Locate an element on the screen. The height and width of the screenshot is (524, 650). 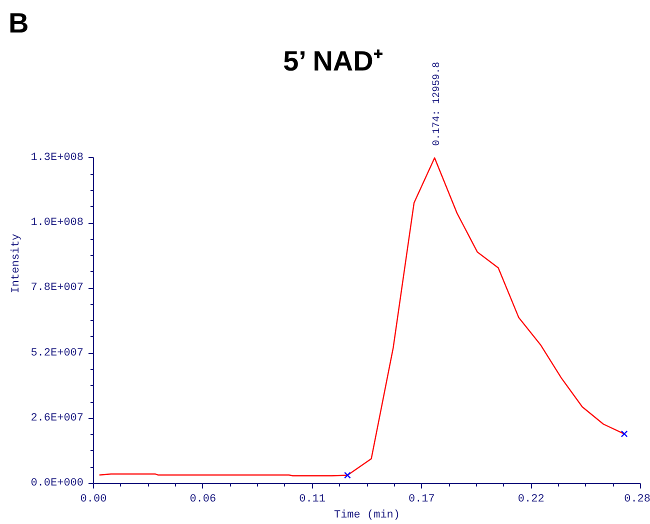
x-axis-title: Time (min) is located at coordinates (367, 516).